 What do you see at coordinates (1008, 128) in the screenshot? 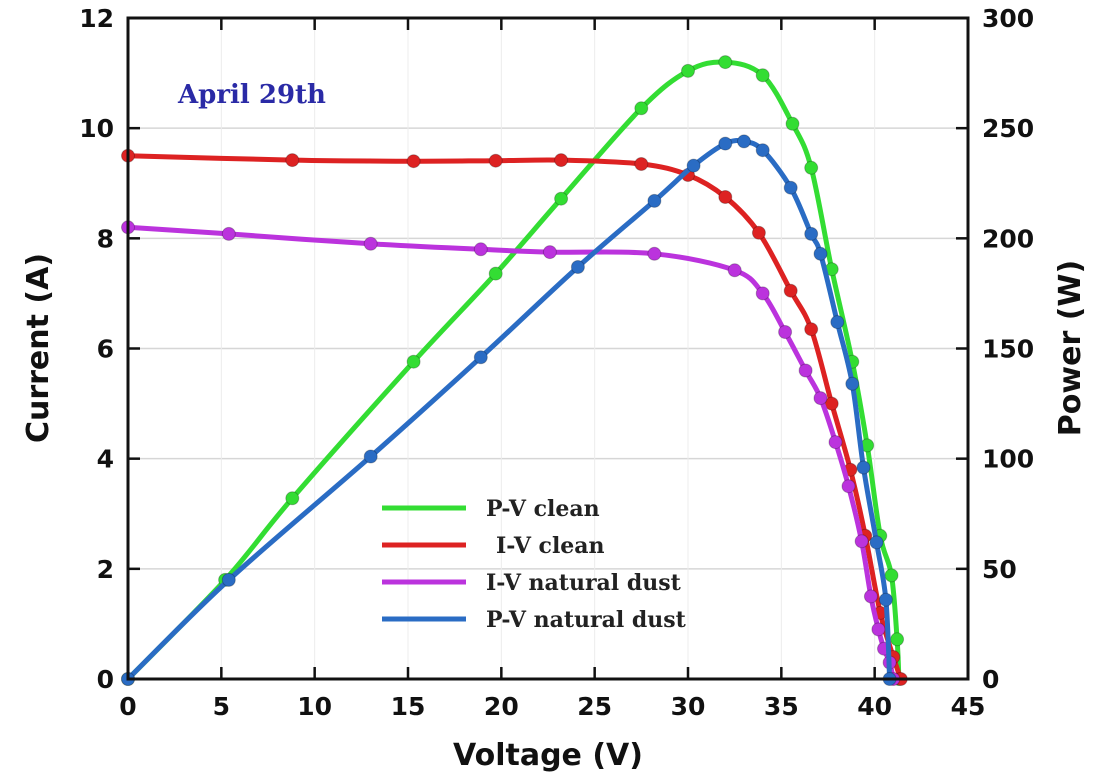
I see `y-tick-label-right: 250` at bounding box center [1008, 128].